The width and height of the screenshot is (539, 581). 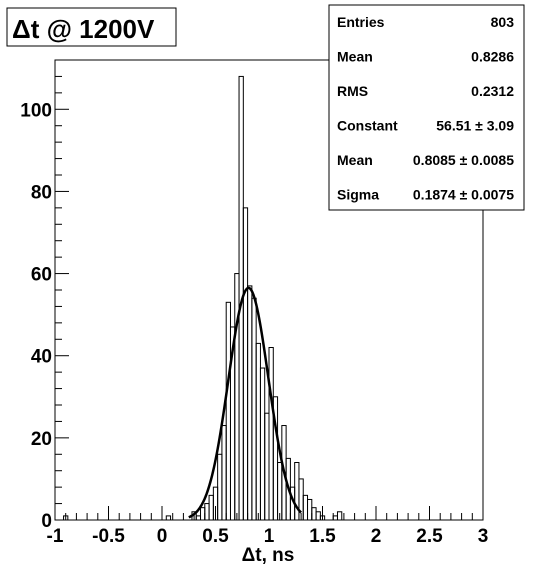 I want to click on stats-label: Constant, so click(x=367, y=126).